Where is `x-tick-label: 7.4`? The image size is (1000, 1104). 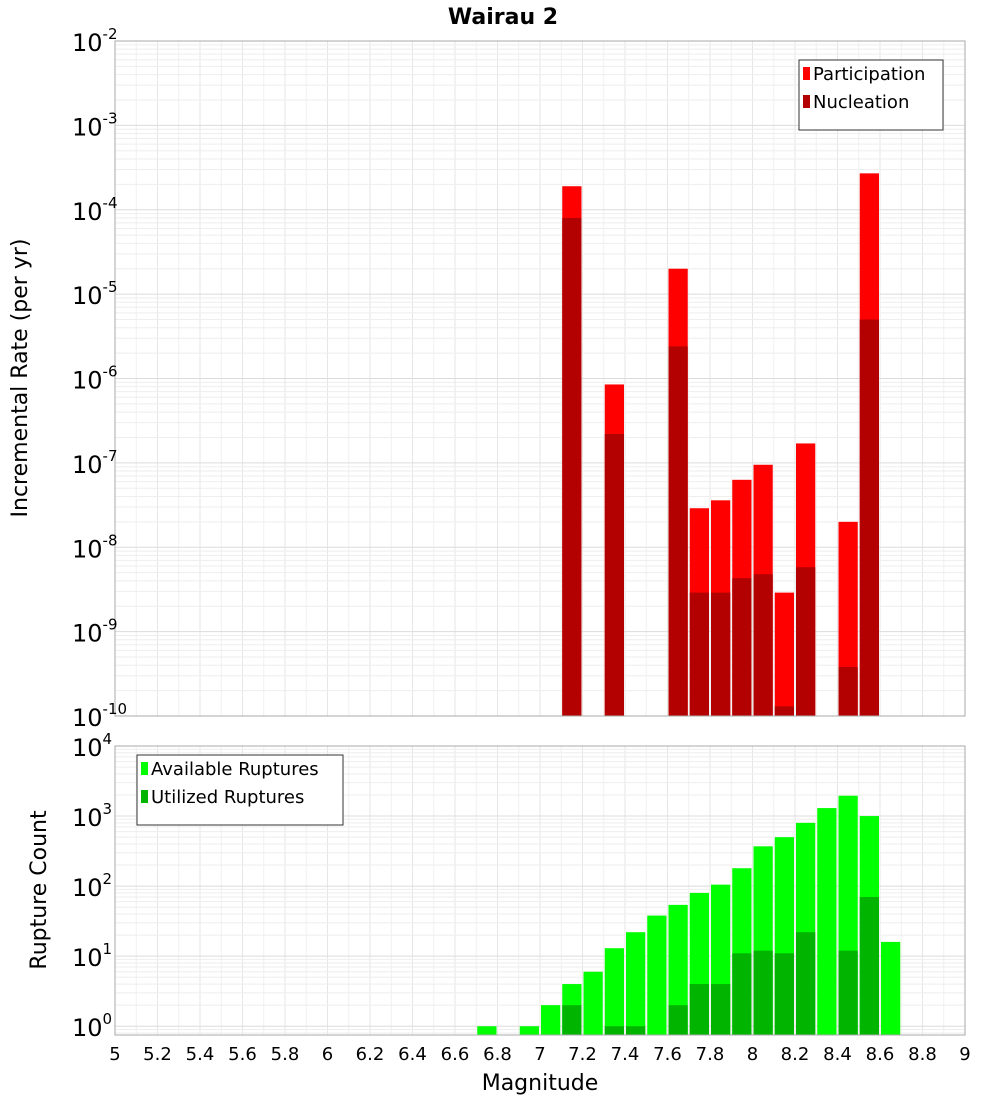 x-tick-label: 7.4 is located at coordinates (625, 1054).